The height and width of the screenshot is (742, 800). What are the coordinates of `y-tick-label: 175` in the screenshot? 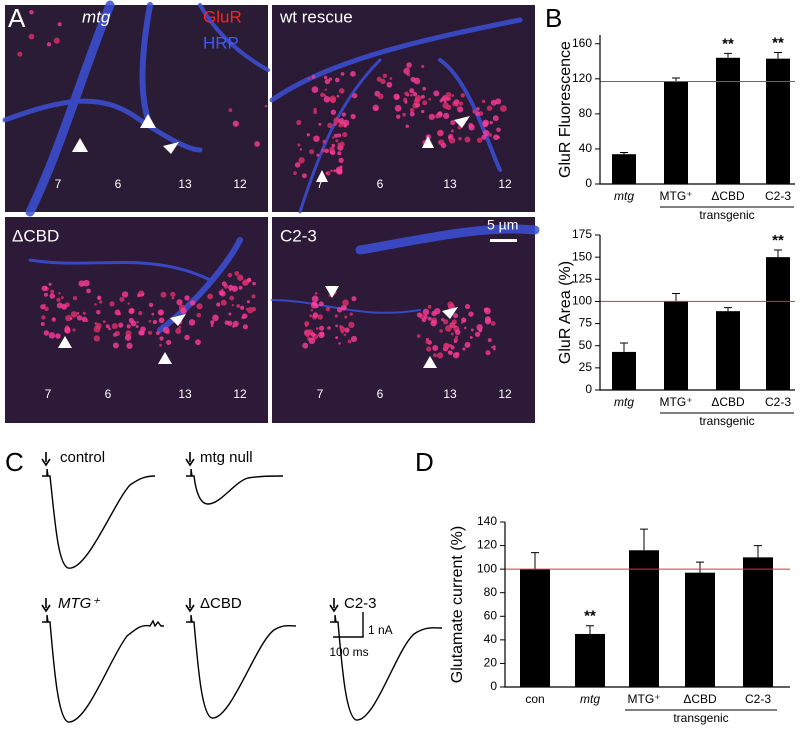 It's located at (582, 234).